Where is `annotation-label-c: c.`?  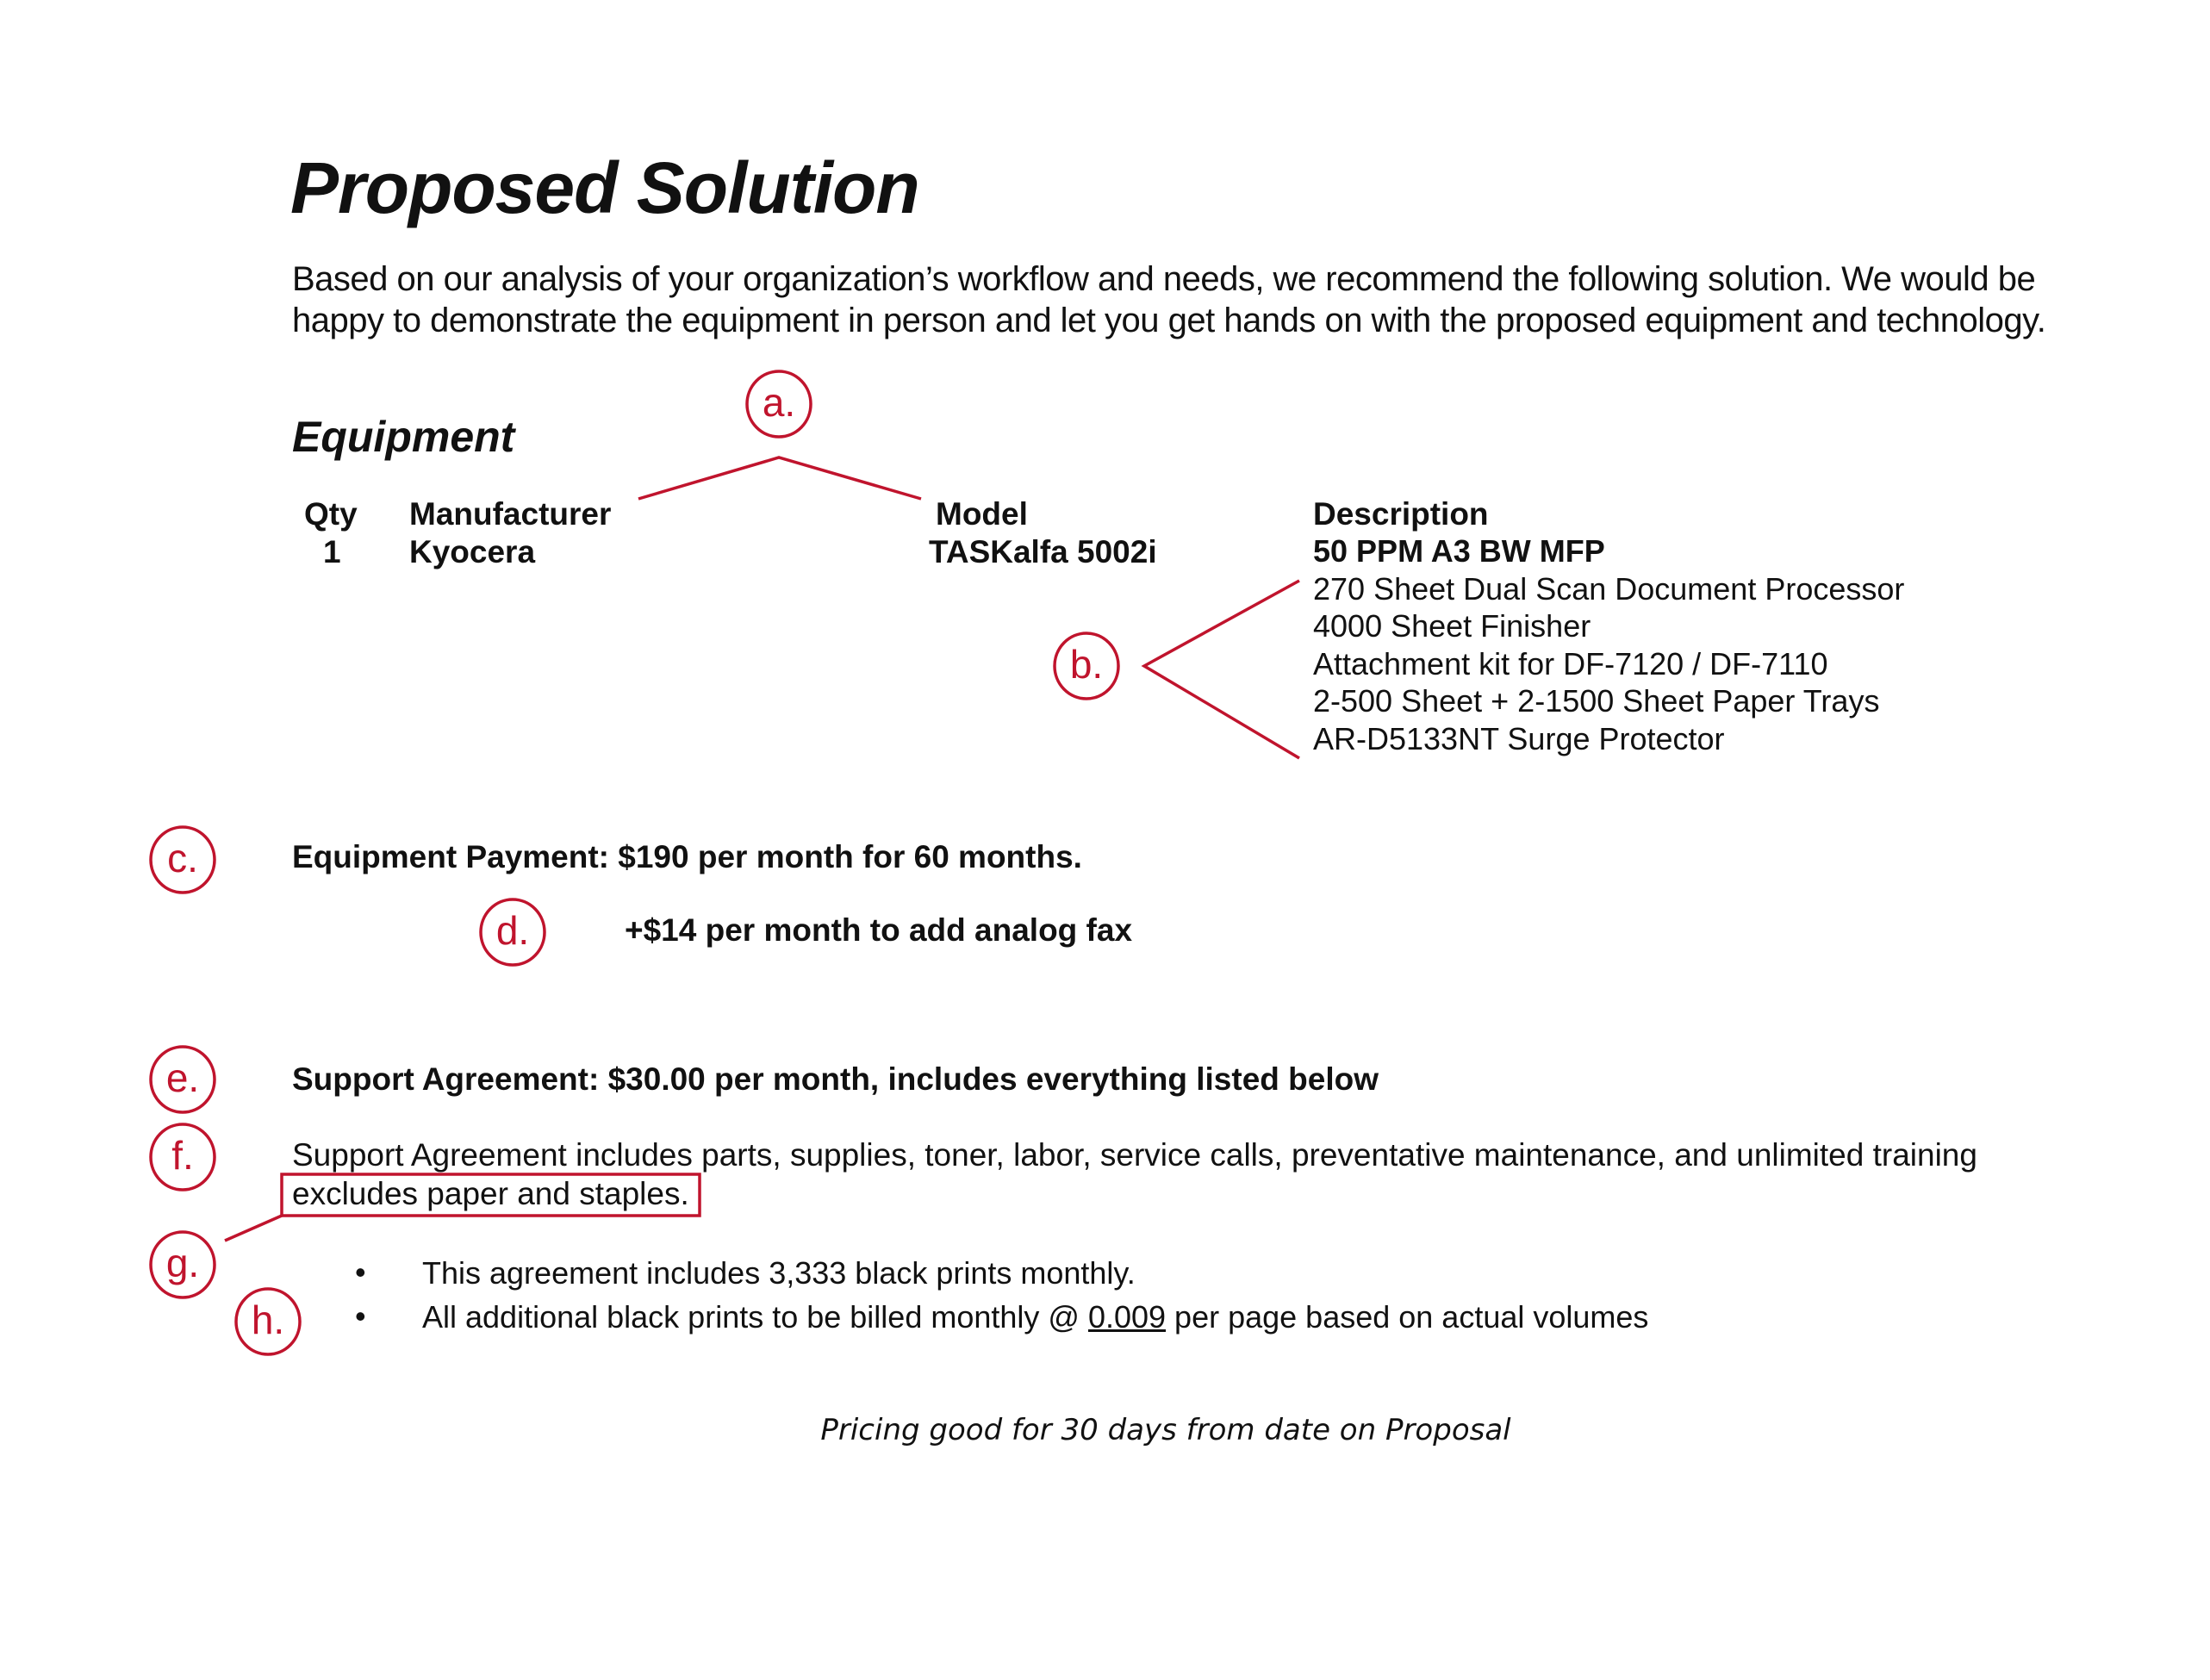 annotation-label-c: c. is located at coordinates (183, 858).